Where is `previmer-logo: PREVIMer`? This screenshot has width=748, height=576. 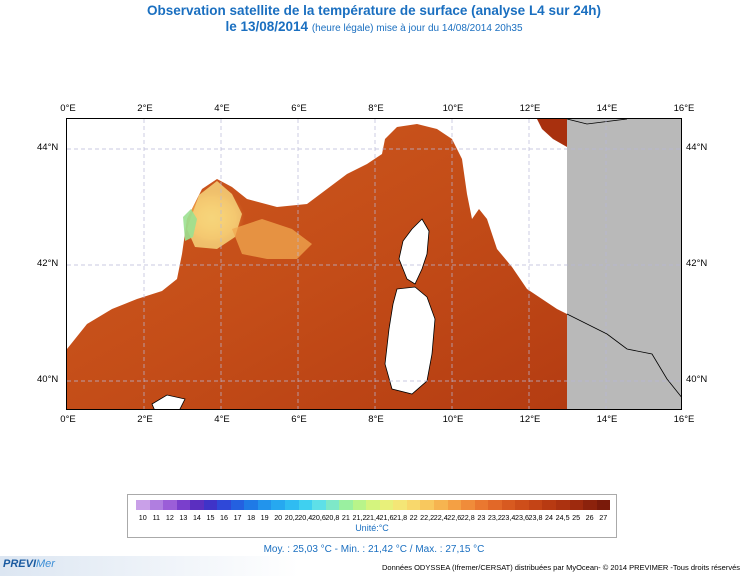
previmer-logo: PREVIMer is located at coordinates (29, 564).